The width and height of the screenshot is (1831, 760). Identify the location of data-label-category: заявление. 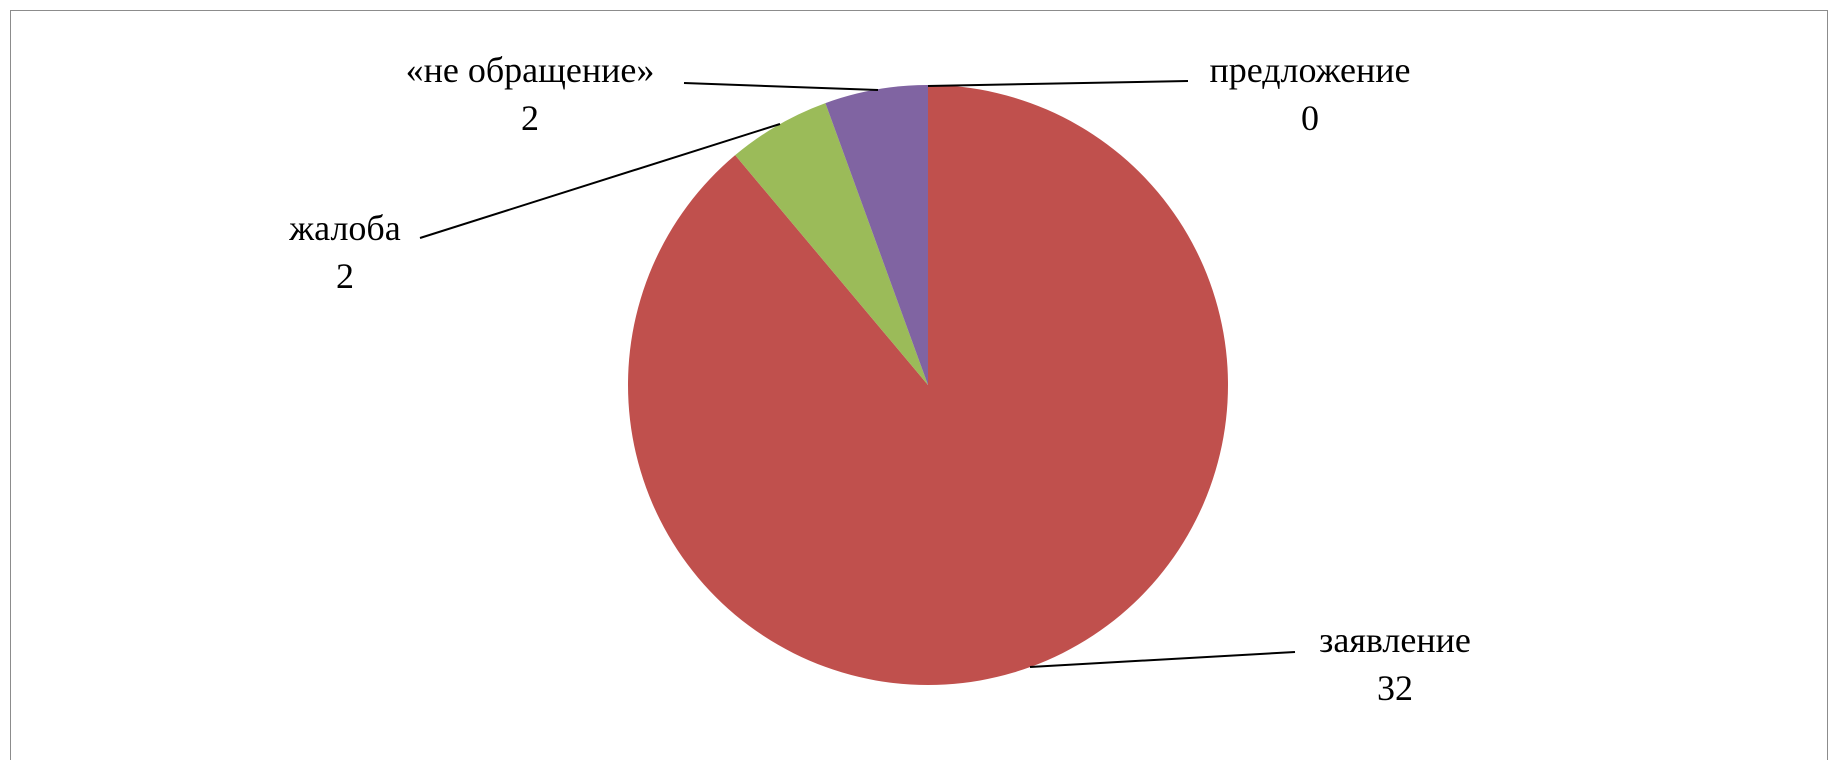
(1395, 640).